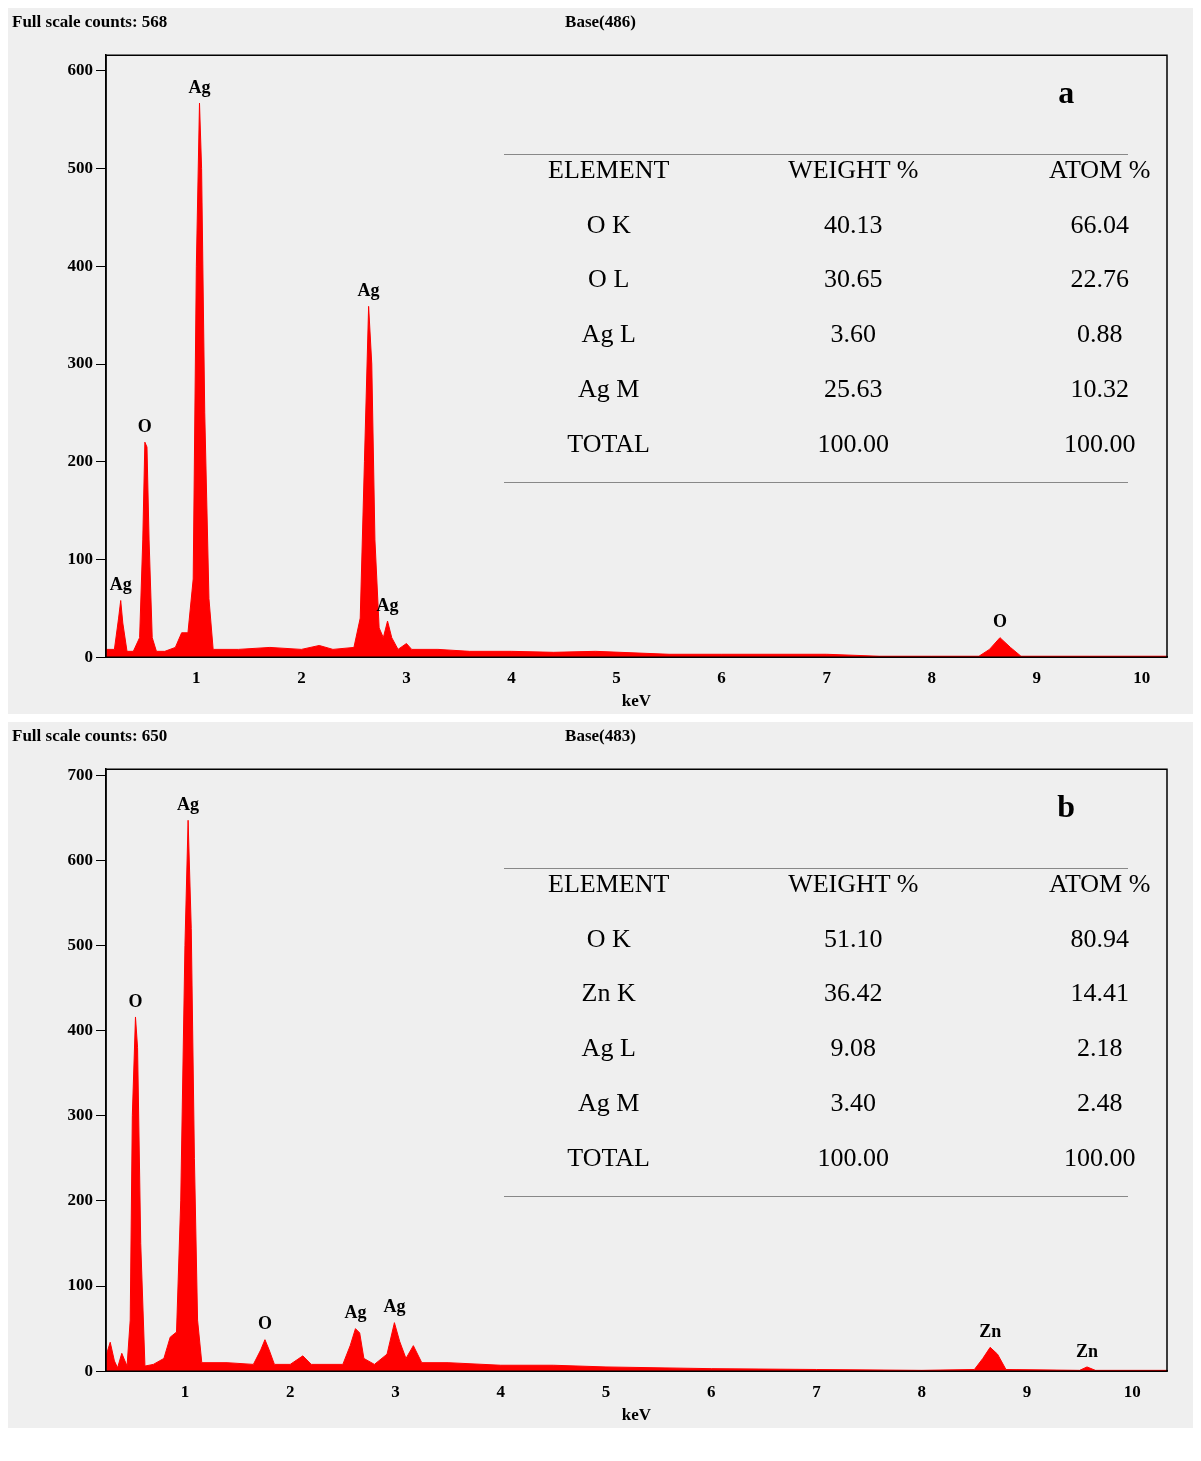 Image resolution: width=1201 pixels, height=1461 pixels. Describe the element at coordinates (1099, 1102) in the screenshot. I see `annotation: 2.48` at that location.